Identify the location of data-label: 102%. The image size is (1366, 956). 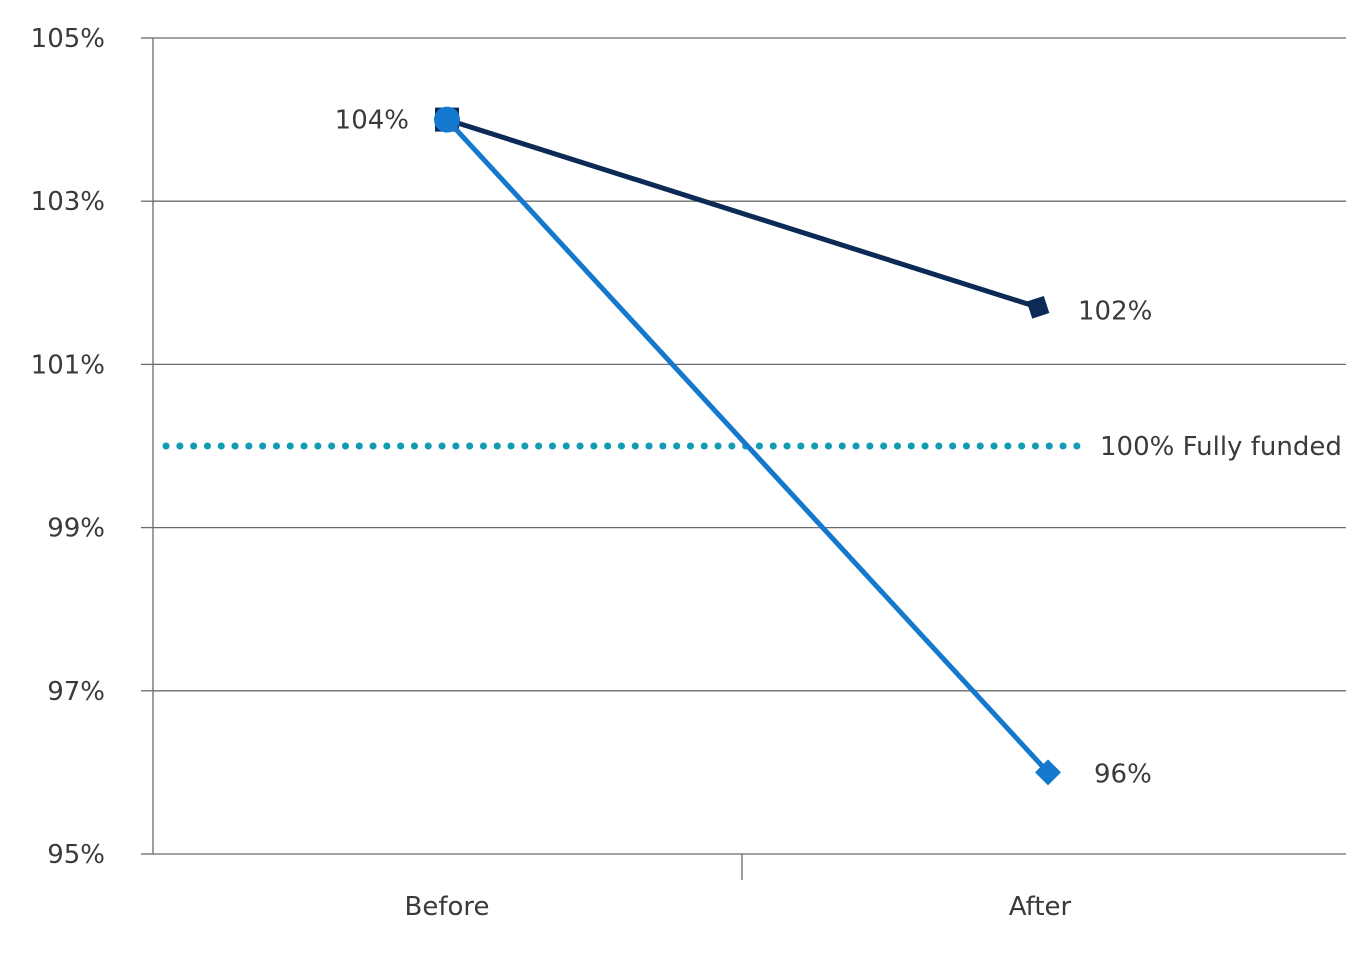
(1115, 311).